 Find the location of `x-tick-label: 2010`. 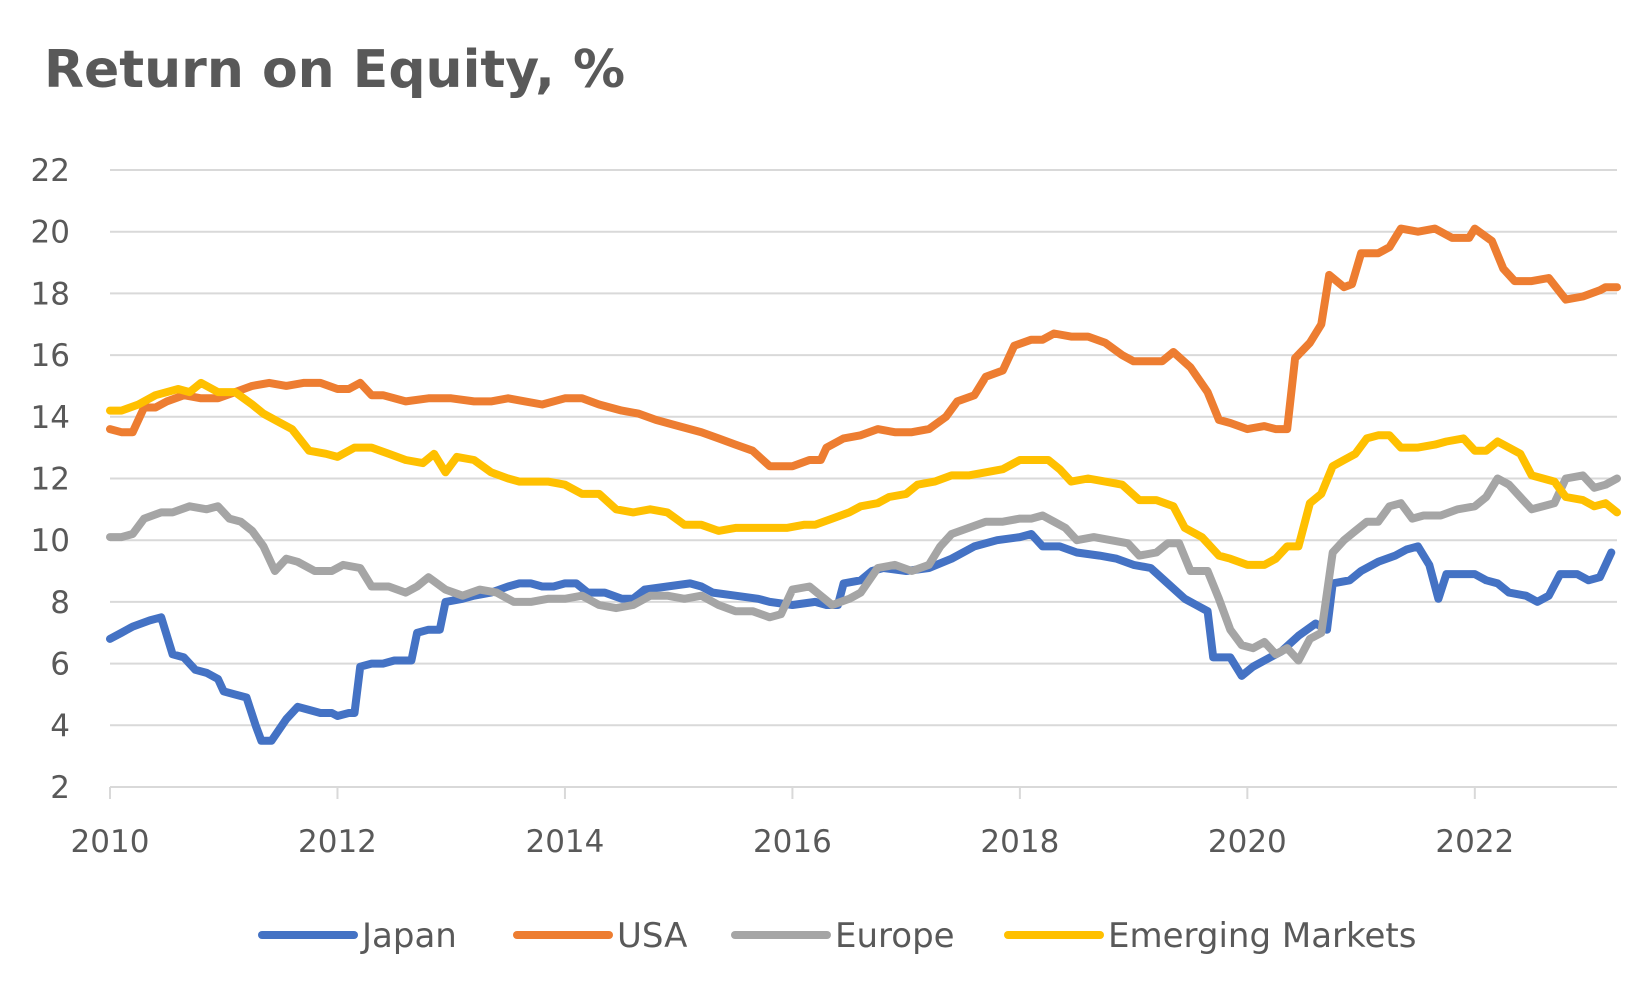

x-tick-label: 2010 is located at coordinates (110, 842).